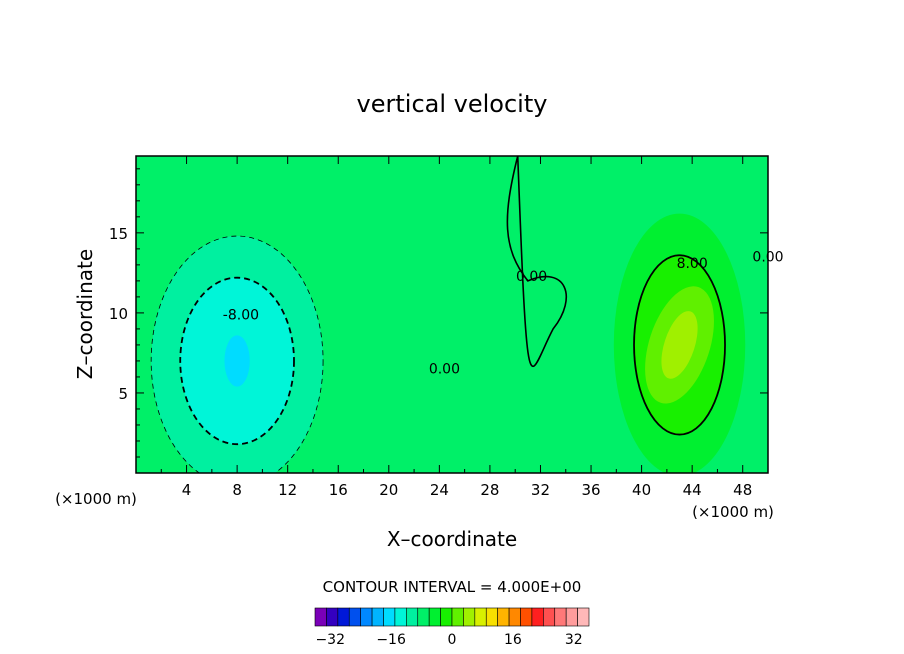 Image resolution: width=904 pixels, height=654 pixels. Describe the element at coordinates (733, 512) in the screenshot. I see `x-unit-right: (×1000 m)` at that location.